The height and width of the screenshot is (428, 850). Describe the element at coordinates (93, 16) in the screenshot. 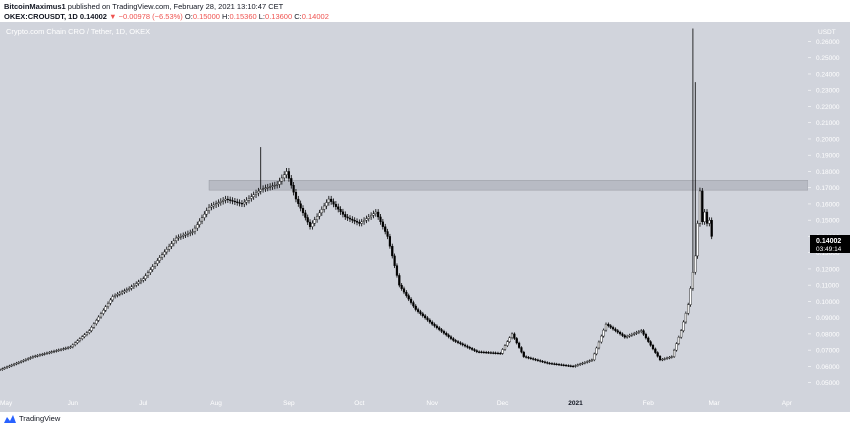

I see `last-value: 0.14002` at that location.